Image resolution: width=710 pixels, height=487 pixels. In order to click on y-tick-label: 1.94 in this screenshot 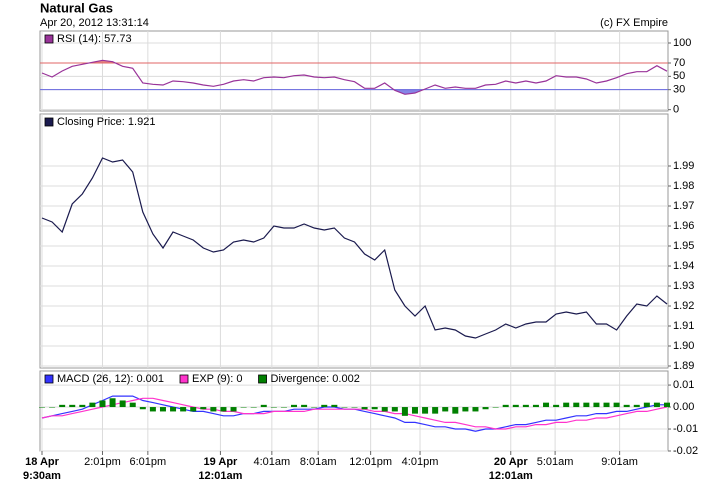, I will do `click(683, 266)`.